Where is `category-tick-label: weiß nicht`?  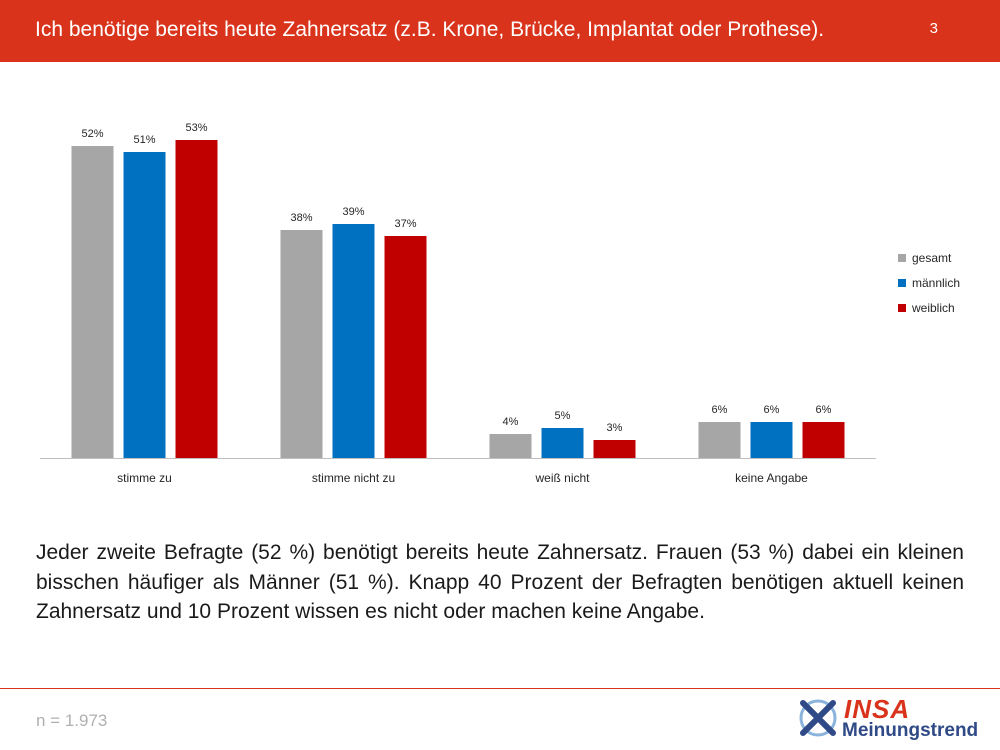
category-tick-label: weiß nicht is located at coordinates (562, 478).